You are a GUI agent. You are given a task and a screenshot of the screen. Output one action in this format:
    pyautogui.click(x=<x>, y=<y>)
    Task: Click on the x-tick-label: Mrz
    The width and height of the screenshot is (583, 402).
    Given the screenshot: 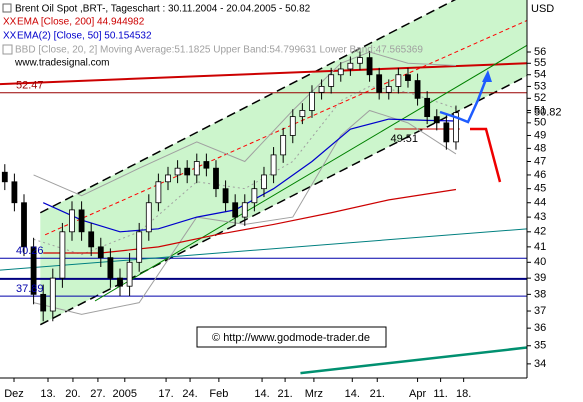 What is the action you would take?
    pyautogui.click(x=314, y=394)
    